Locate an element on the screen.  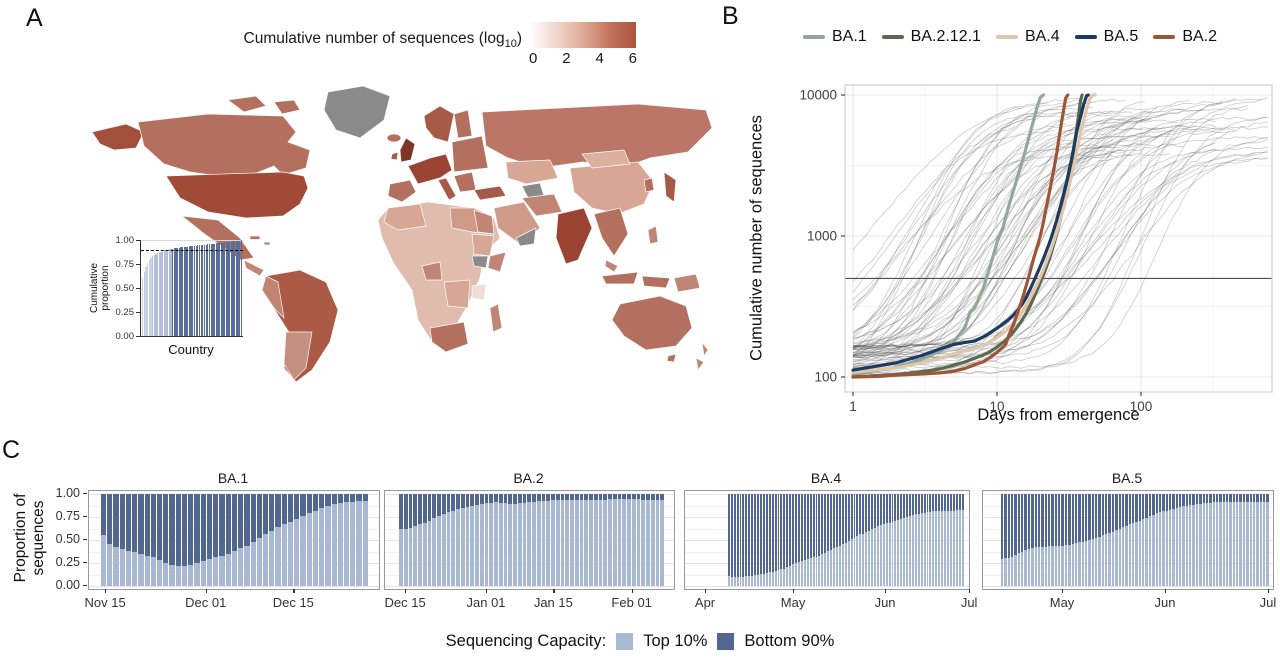
map-region-india is located at coordinates (574, 236).